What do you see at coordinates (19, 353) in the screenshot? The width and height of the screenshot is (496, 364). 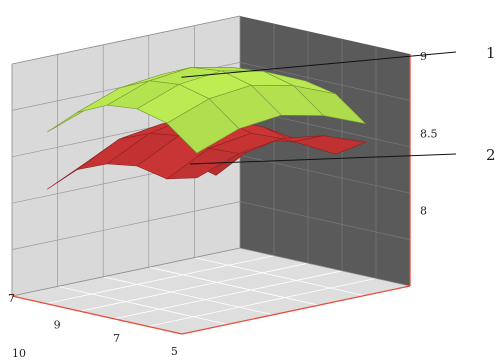 I see `x-tick-label: 10` at bounding box center [19, 353].